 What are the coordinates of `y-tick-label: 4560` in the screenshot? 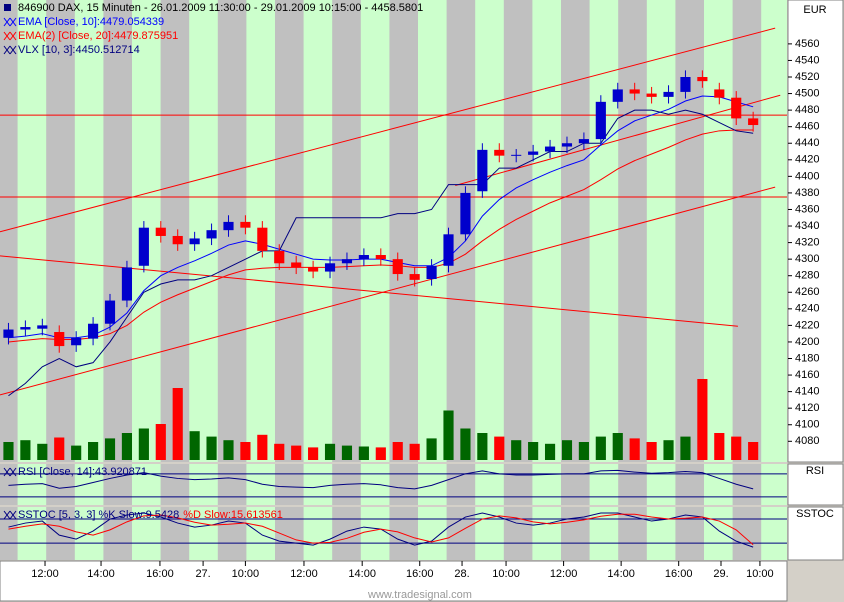 It's located at (807, 44).